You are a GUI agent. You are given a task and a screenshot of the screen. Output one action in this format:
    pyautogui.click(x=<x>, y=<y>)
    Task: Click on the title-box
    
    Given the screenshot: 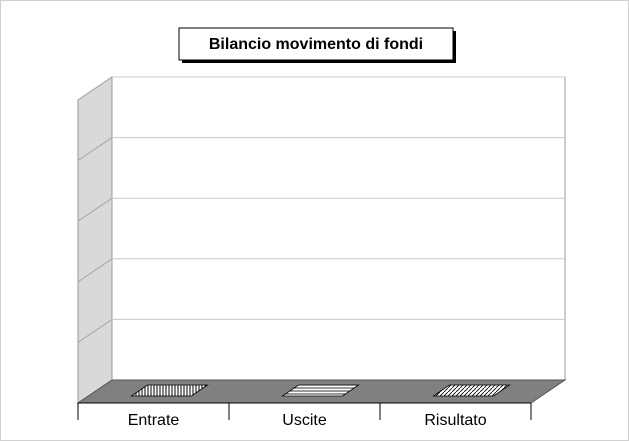 What is the action you would take?
    pyautogui.click(x=316, y=44)
    